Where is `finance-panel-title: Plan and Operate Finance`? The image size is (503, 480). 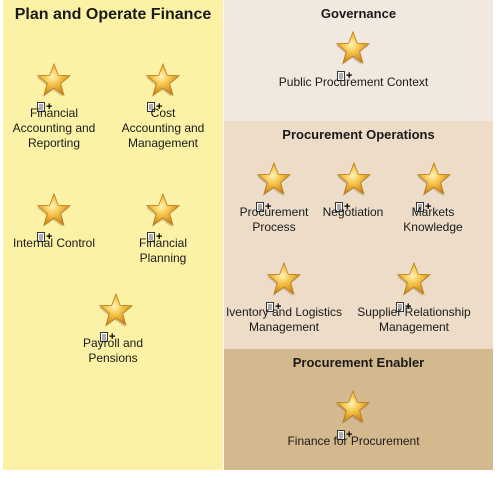
finance-panel-title: Plan and Operate Finance is located at coordinates (113, 14).